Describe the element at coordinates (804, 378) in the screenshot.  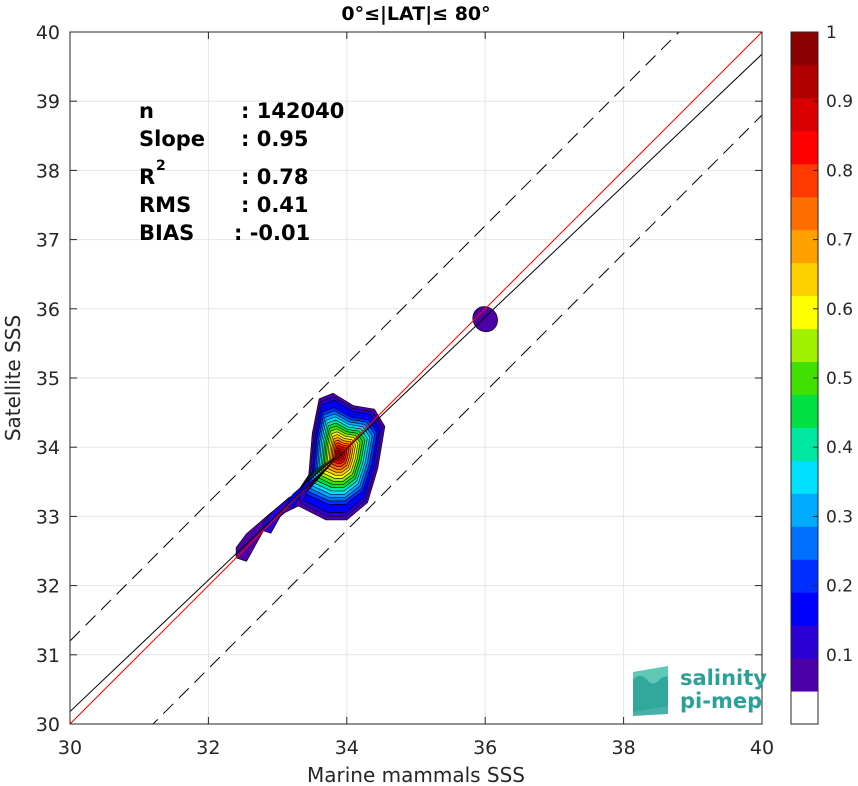
I see `colorbar` at that location.